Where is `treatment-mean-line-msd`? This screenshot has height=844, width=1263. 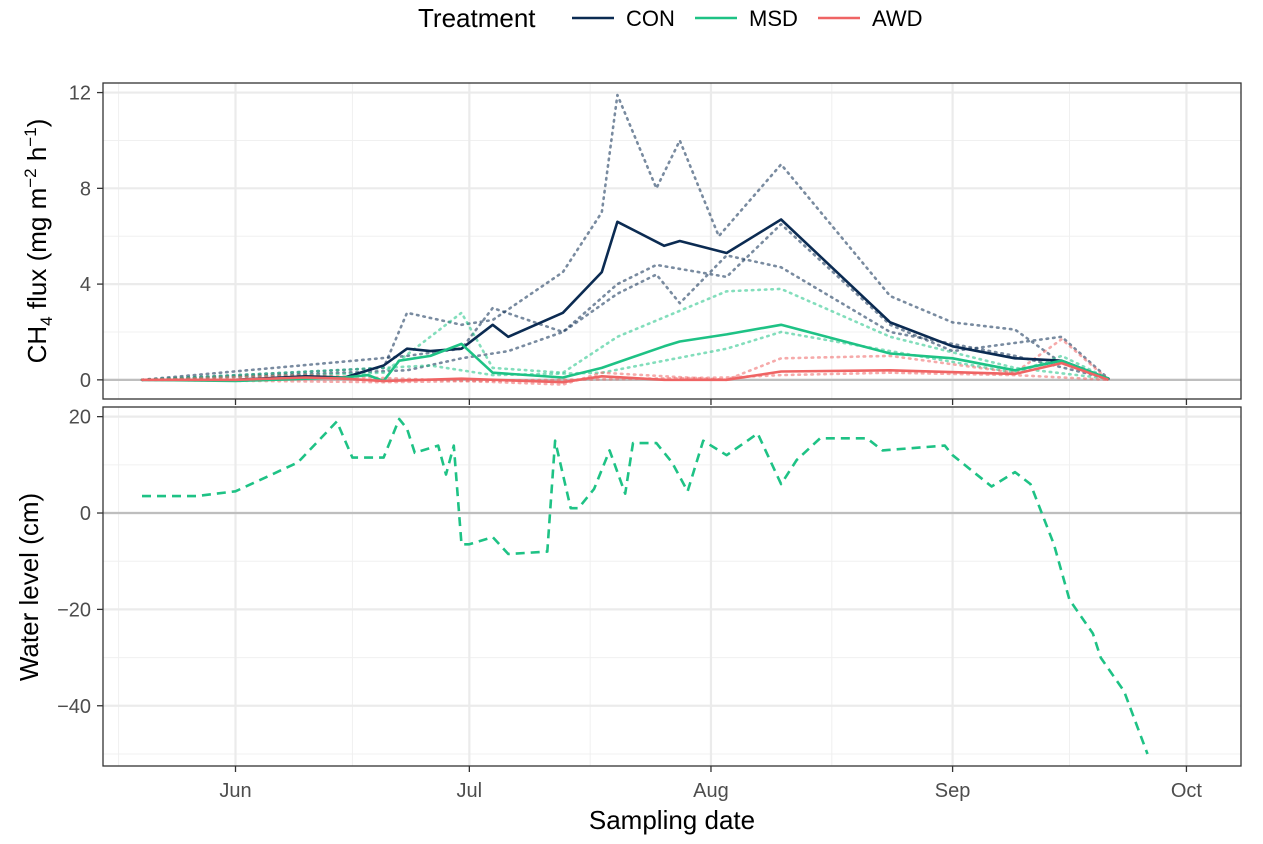 treatment-mean-line-msd is located at coordinates (625, 353).